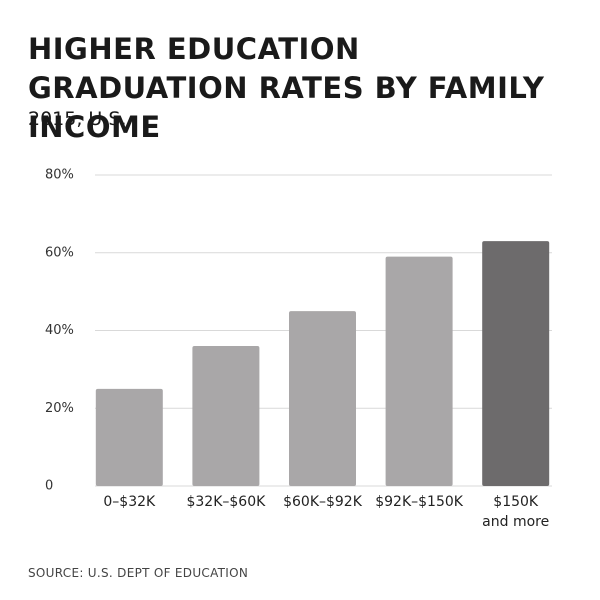 The height and width of the screenshot is (600, 600). Describe the element at coordinates (129, 502) in the screenshot. I see `x-tick-label: 0–$32K` at that location.